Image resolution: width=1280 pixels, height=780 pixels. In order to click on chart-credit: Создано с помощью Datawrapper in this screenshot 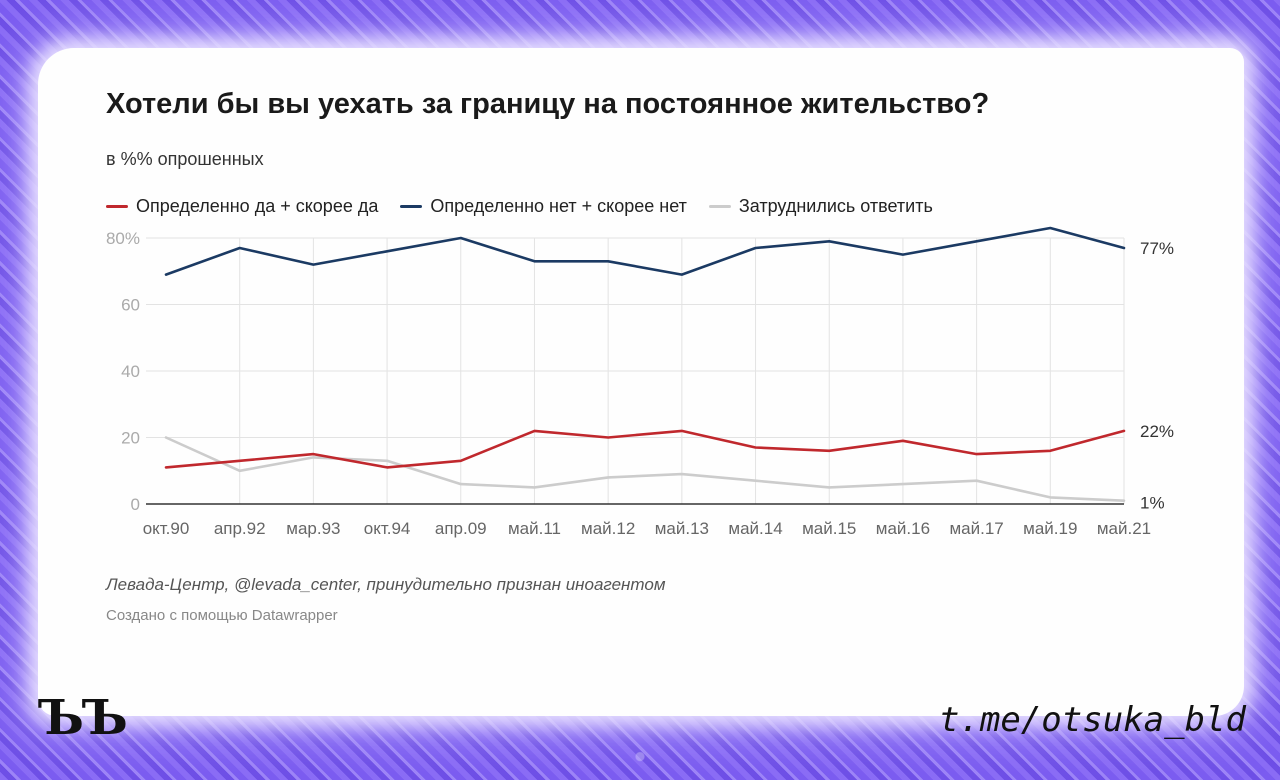, I will do `click(222, 615)`.